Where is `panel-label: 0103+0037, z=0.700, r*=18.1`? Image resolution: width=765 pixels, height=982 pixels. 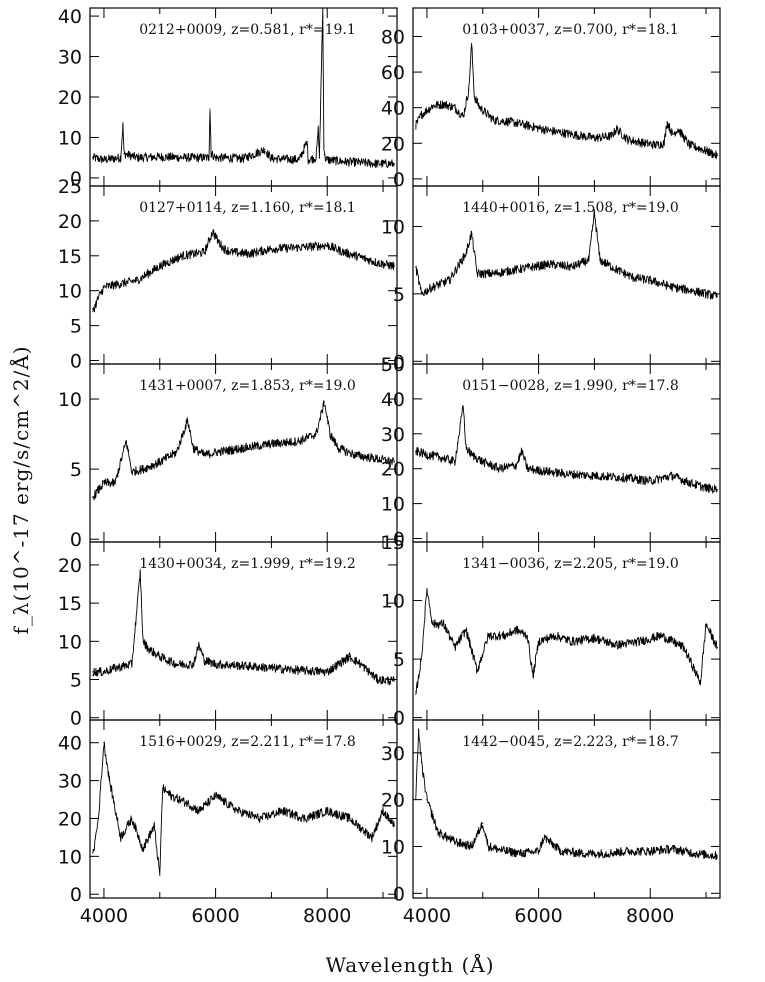
panel-label: 0103+0037, z=0.700, r*=18.1 is located at coordinates (570, 30).